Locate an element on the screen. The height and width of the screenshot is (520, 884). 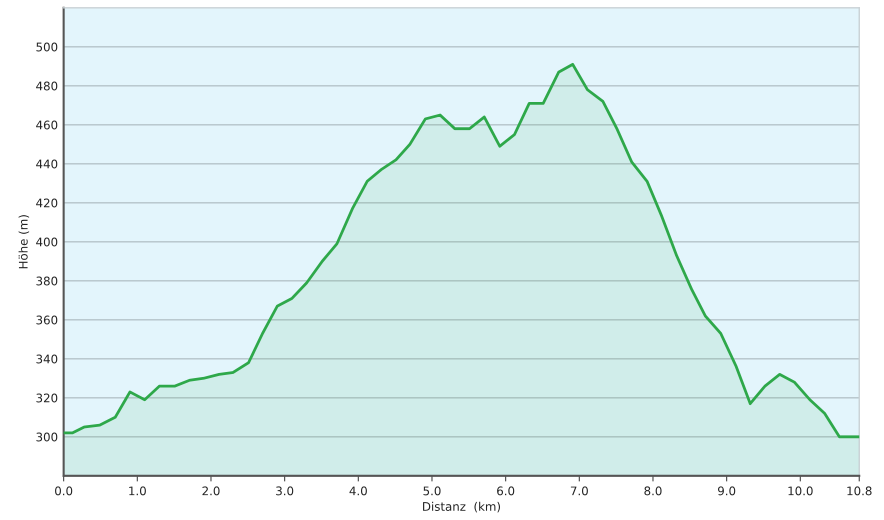
y-tick-label: 380 is located at coordinates (47, 281).